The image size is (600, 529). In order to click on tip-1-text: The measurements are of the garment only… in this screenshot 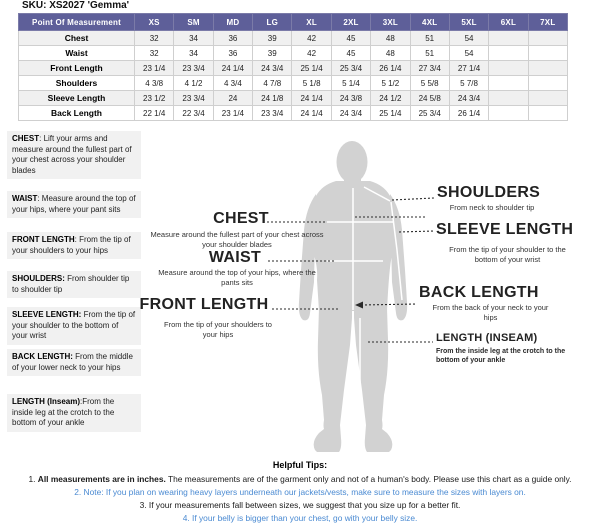, I will do `click(368, 479)`.